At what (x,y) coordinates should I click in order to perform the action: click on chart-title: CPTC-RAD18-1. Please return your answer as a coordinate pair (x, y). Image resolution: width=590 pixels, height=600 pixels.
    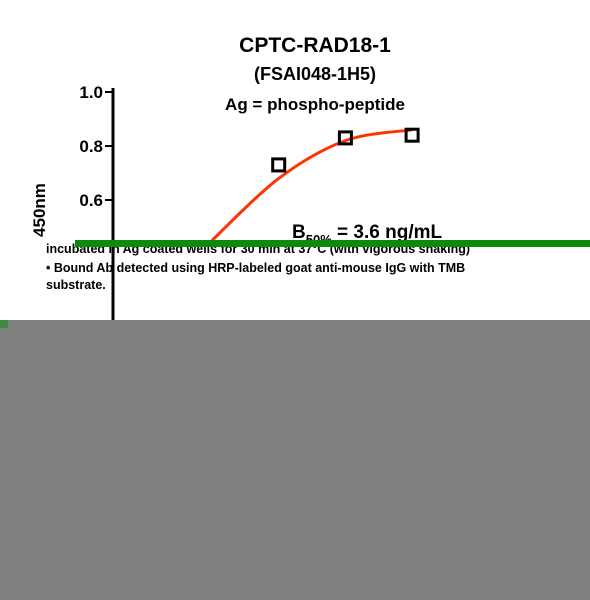
    Looking at the image, I should click on (315, 45).